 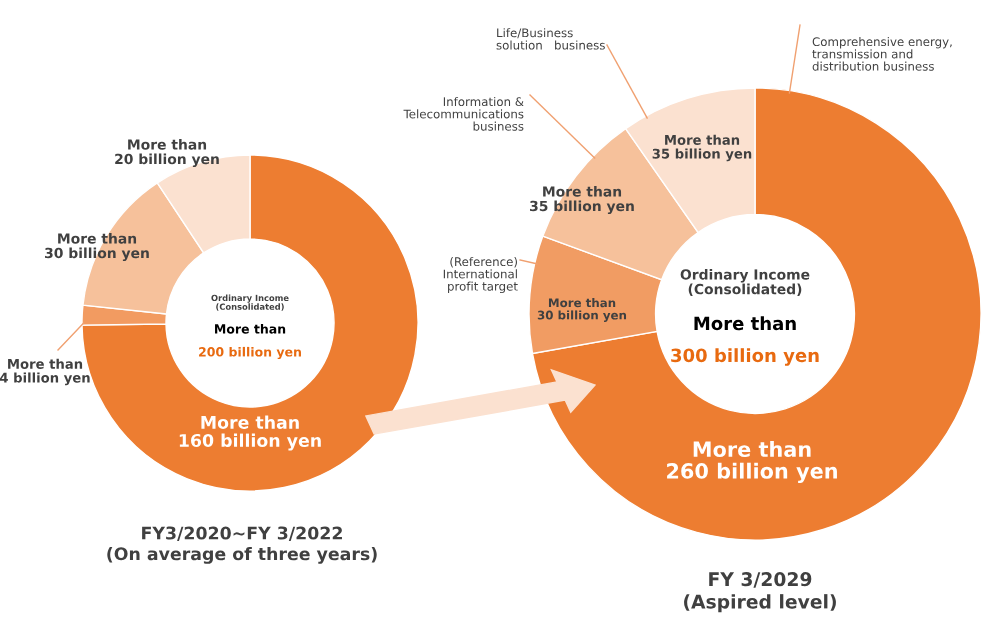 What do you see at coordinates (760, 592) in the screenshot?
I see `text: FY 3/2029 (Aspired level)` at bounding box center [760, 592].